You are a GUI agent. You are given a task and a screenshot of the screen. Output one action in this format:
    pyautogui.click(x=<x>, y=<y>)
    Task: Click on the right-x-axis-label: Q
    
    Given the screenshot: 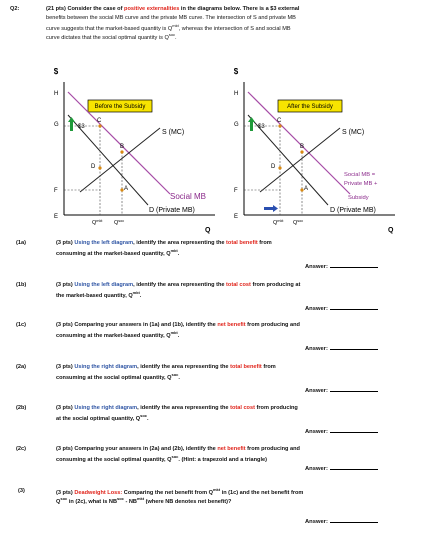 What is the action you would take?
    pyautogui.click(x=391, y=230)
    